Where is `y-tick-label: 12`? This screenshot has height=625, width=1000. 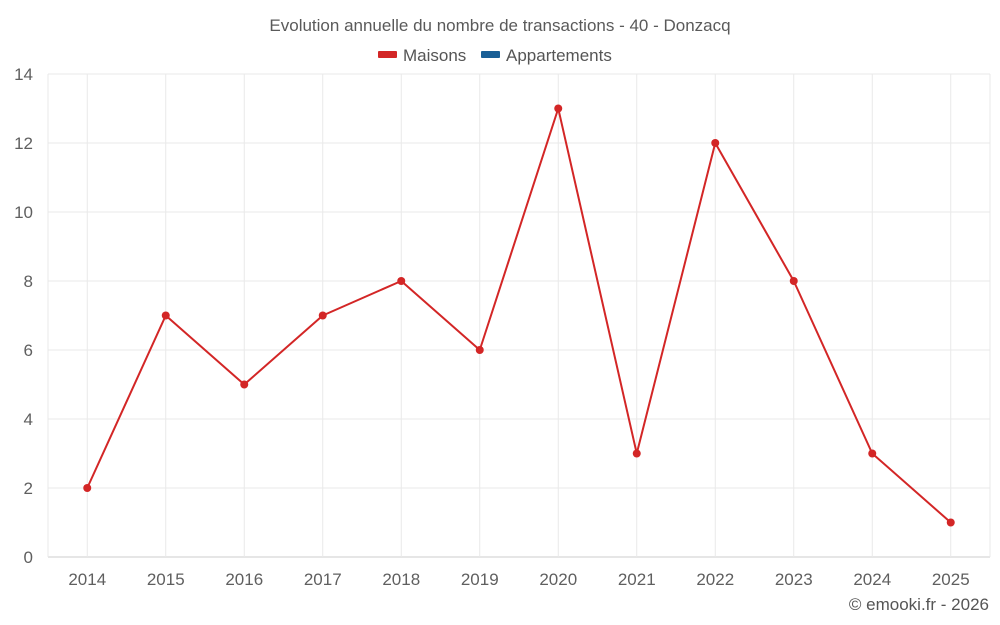
y-tick-label: 12 is located at coordinates (23, 143).